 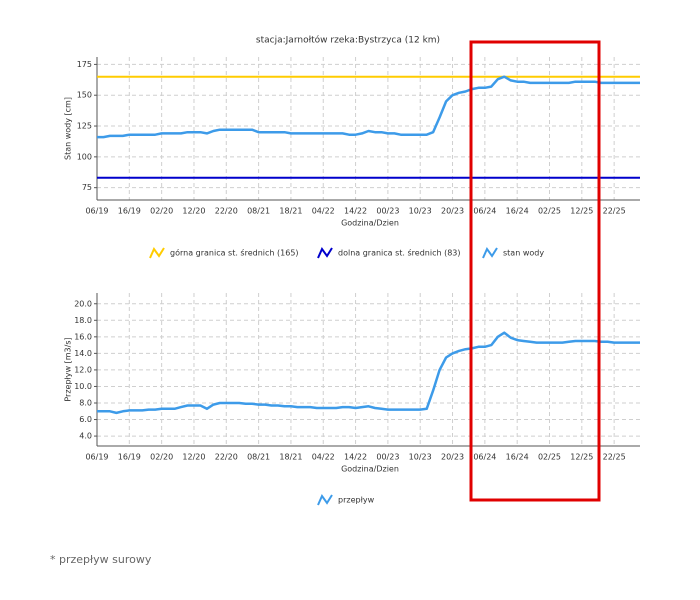 I want to click on y-tick-label: 4.0, so click(x=85, y=436).